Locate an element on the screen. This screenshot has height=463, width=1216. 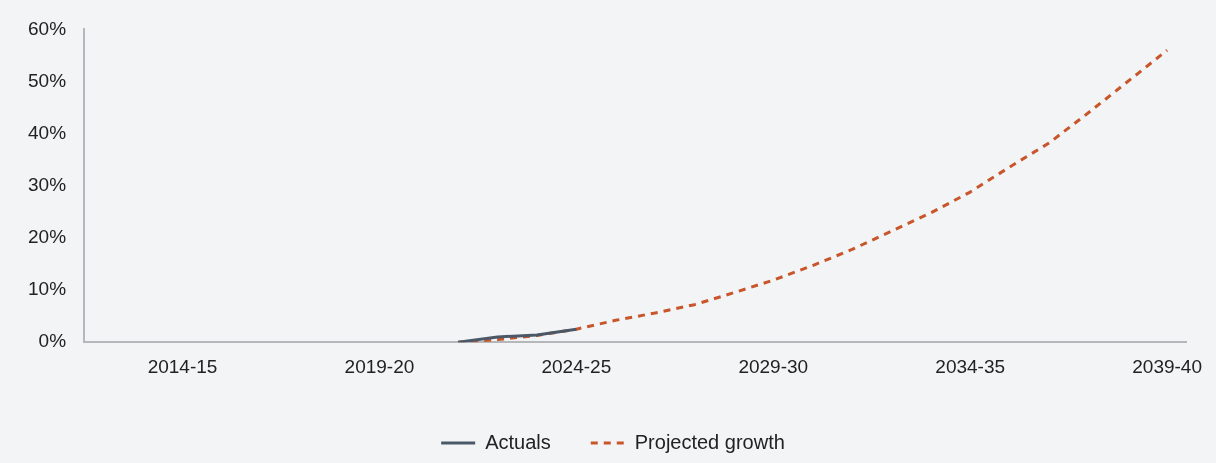
y-tick-label: 10% is located at coordinates (47, 289).